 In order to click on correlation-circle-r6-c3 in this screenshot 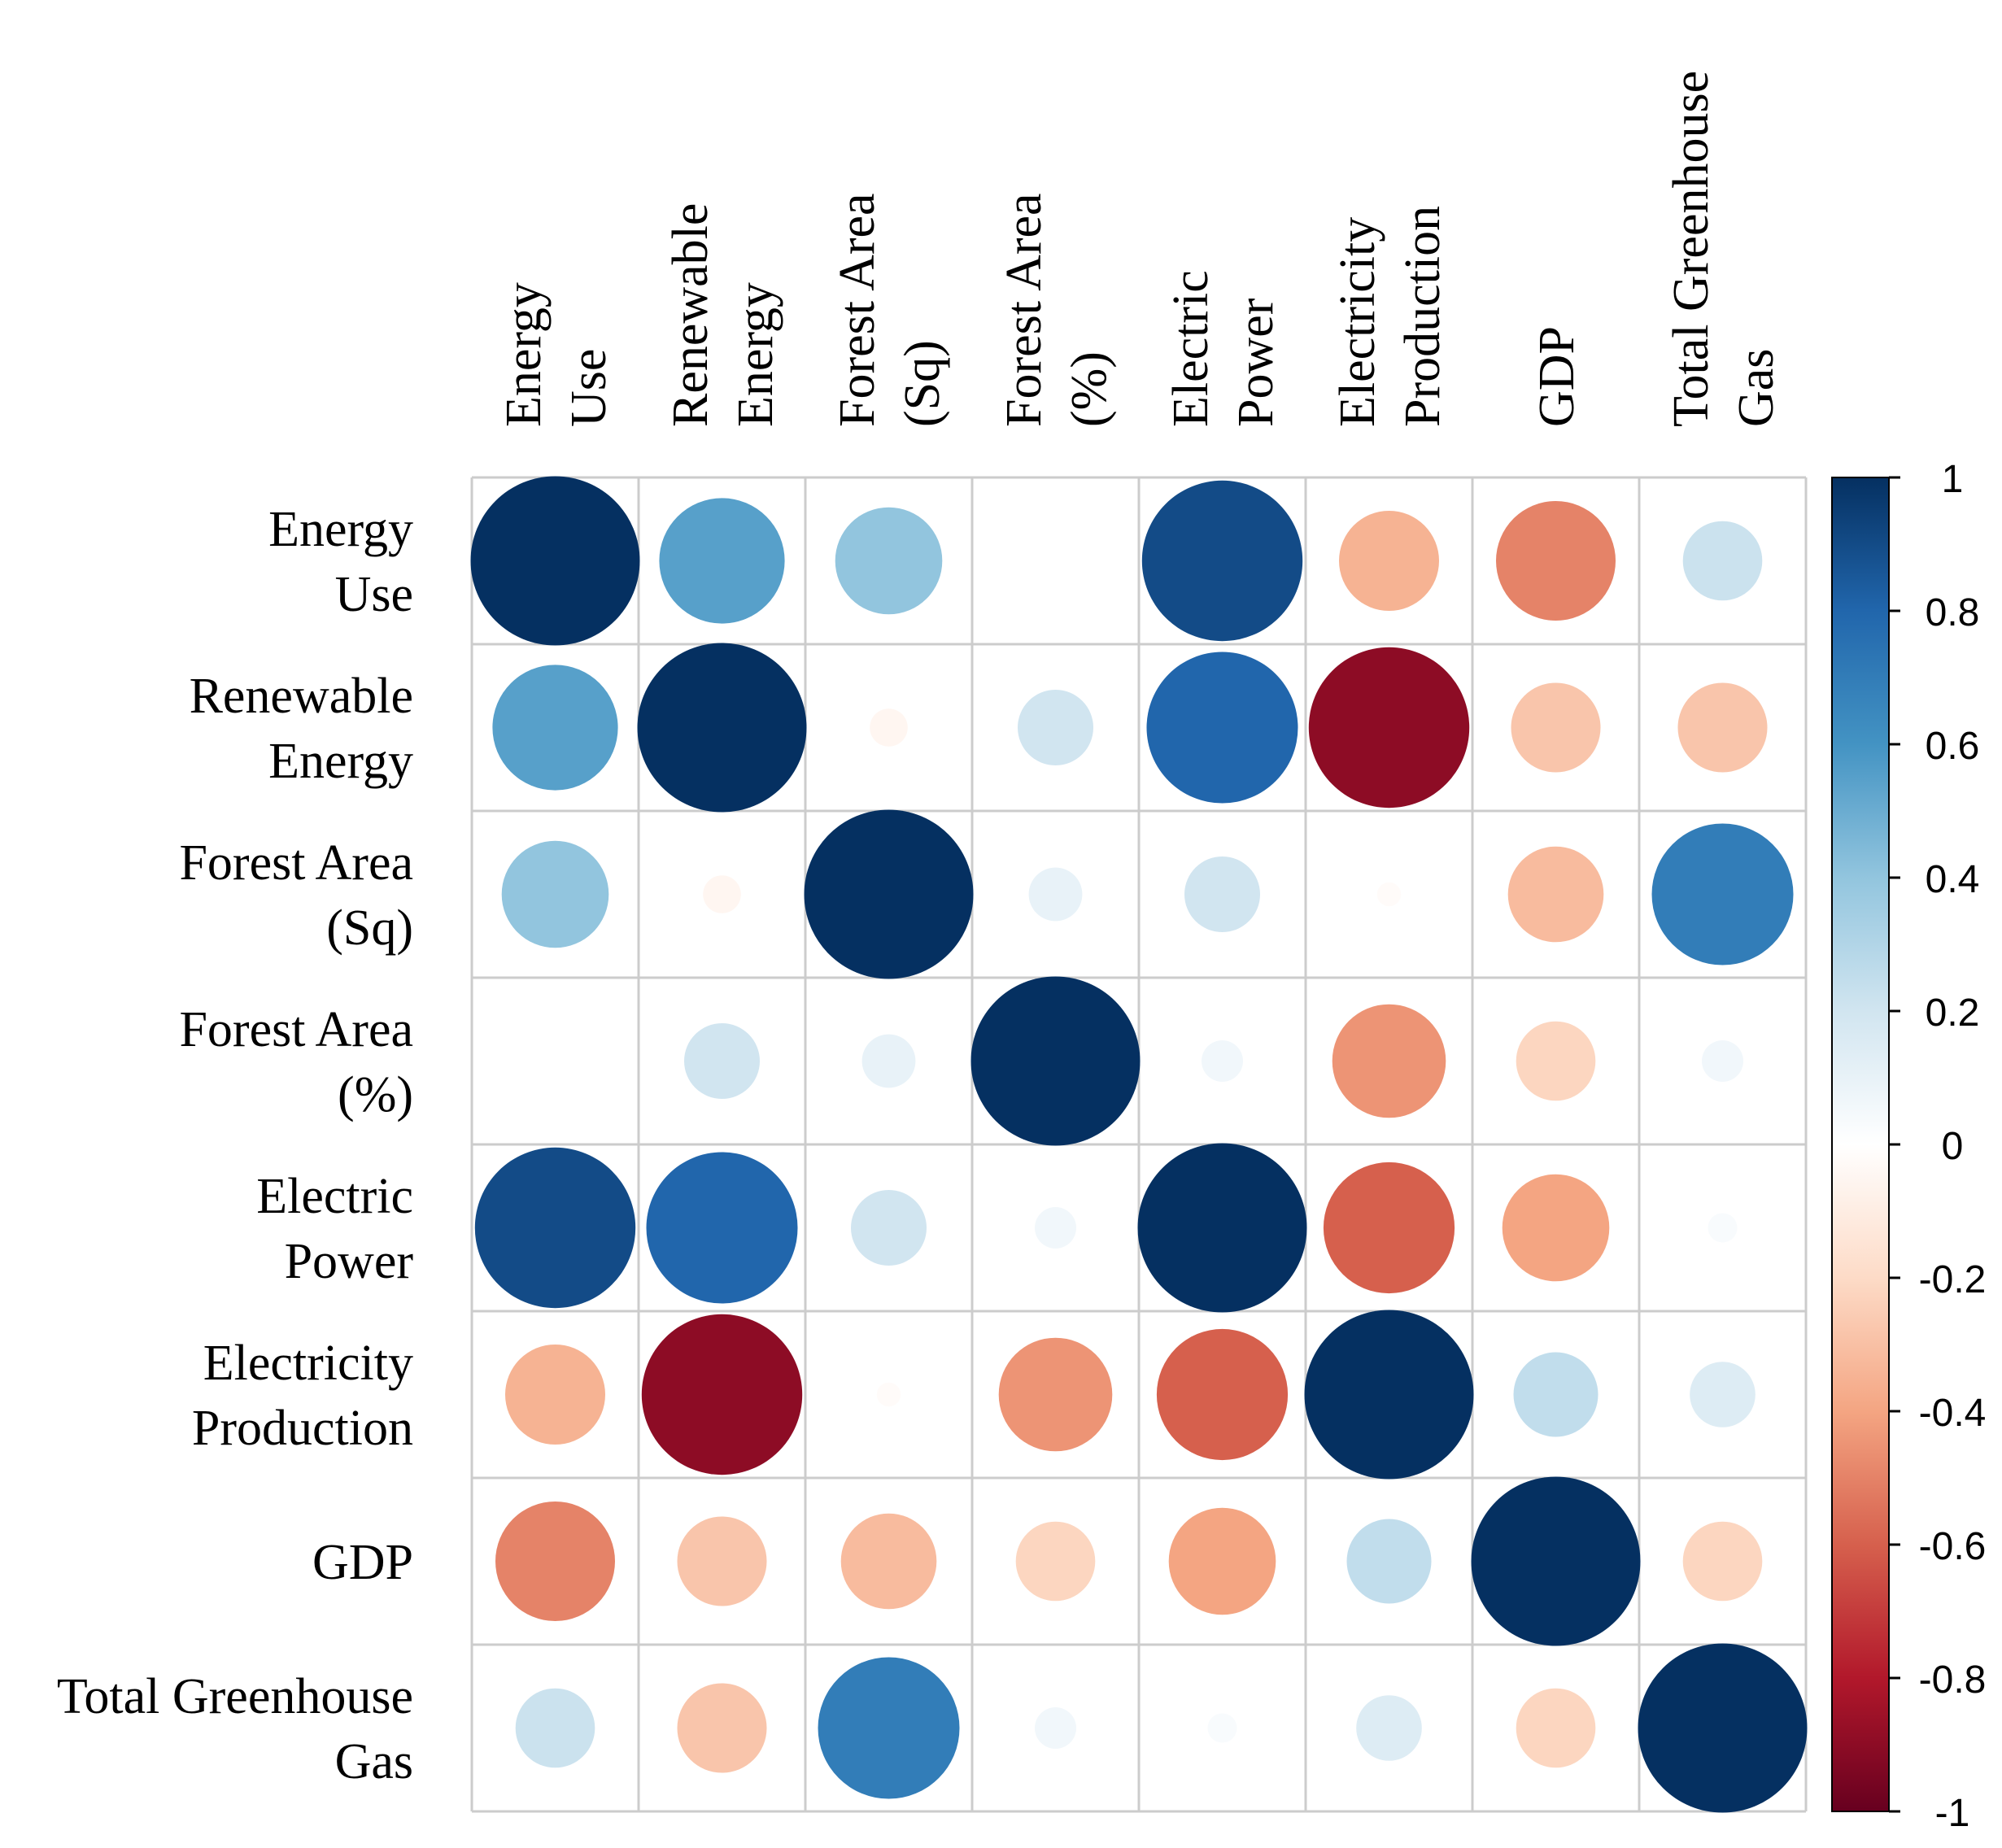, I will do `click(1055, 1561)`.